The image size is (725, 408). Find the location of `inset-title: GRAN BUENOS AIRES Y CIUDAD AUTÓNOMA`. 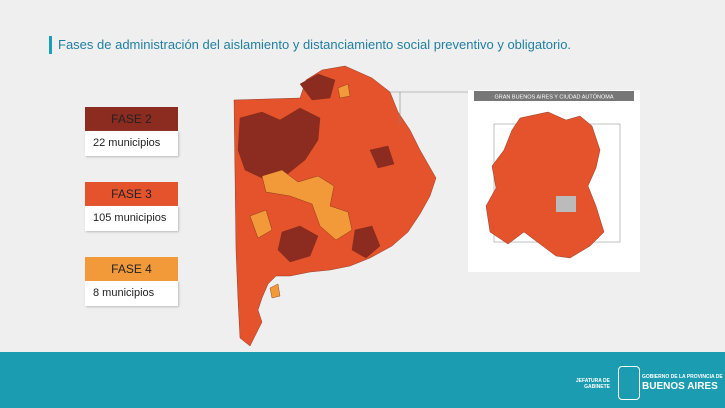

inset-title: GRAN BUENOS AIRES Y CIUDAD AUTÓNOMA is located at coordinates (554, 96).